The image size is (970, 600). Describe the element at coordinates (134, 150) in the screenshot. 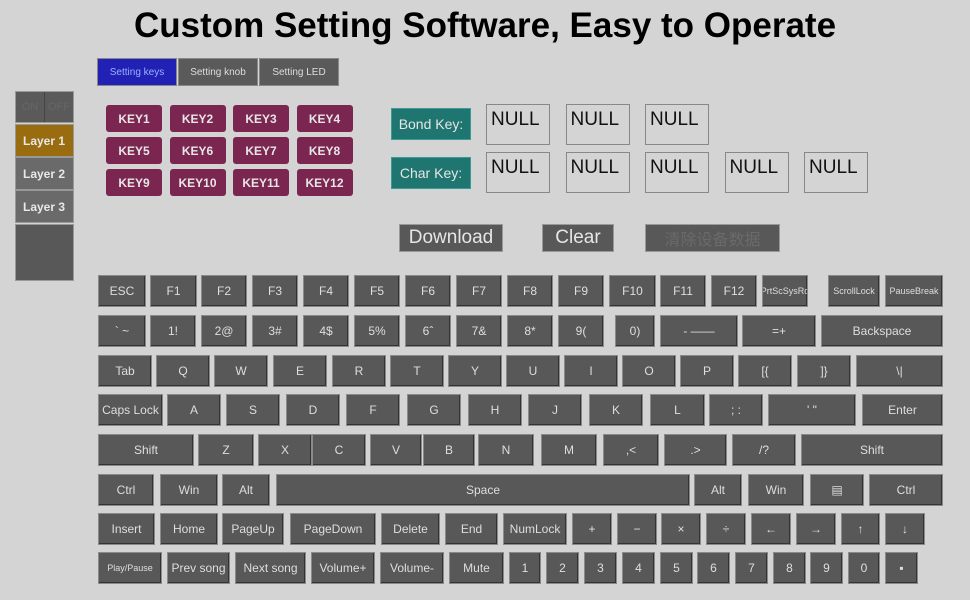

I see `macro-key-5: KEY5` at that location.